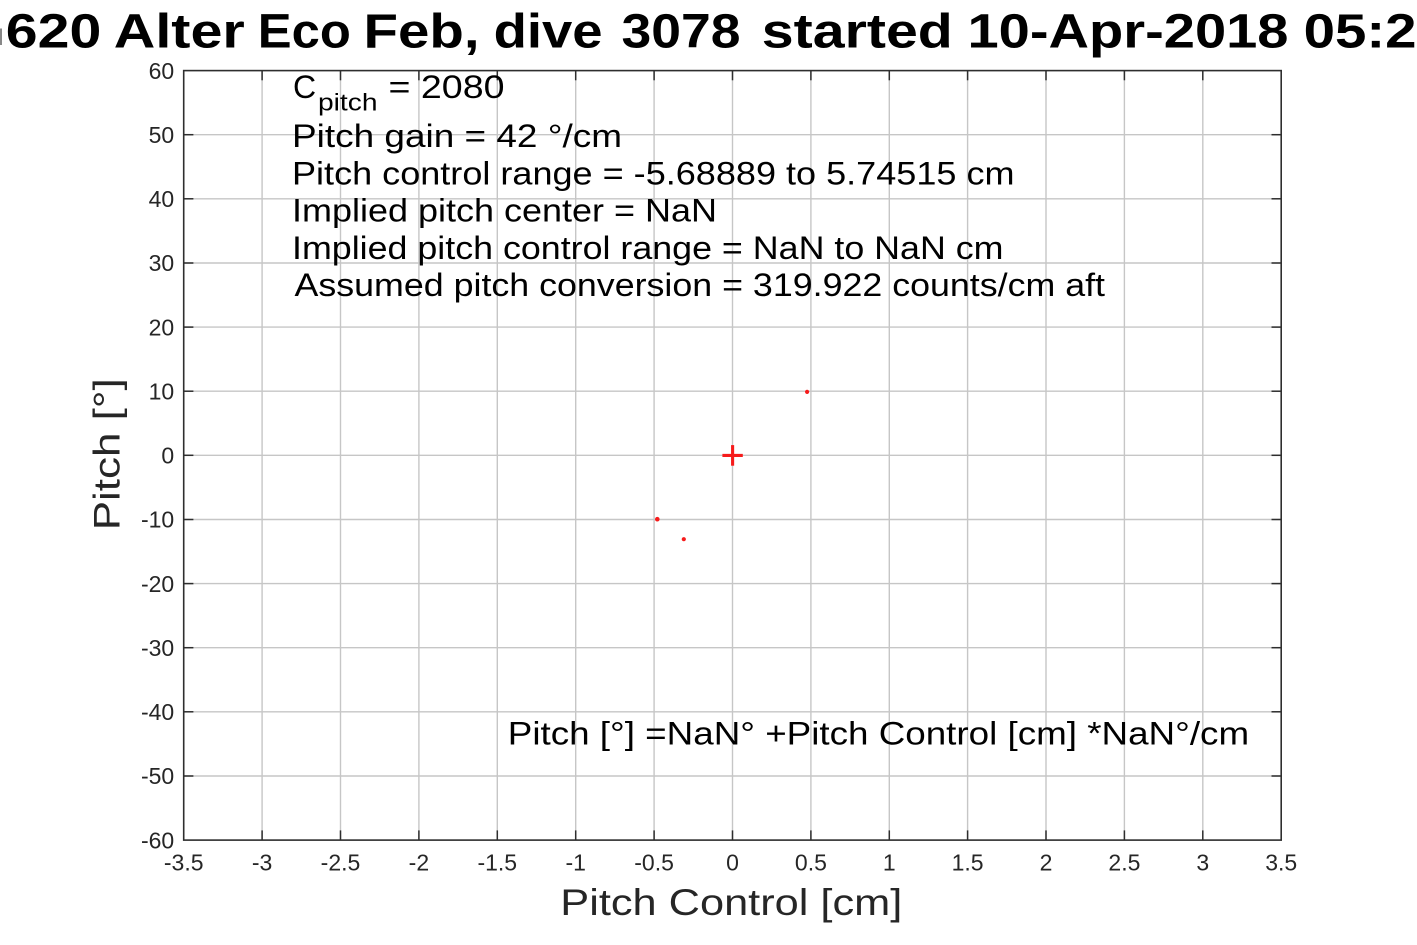 This screenshot has height=945, width=1417. Describe the element at coordinates (419, 863) in the screenshot. I see `svg-text: -2` at that location.